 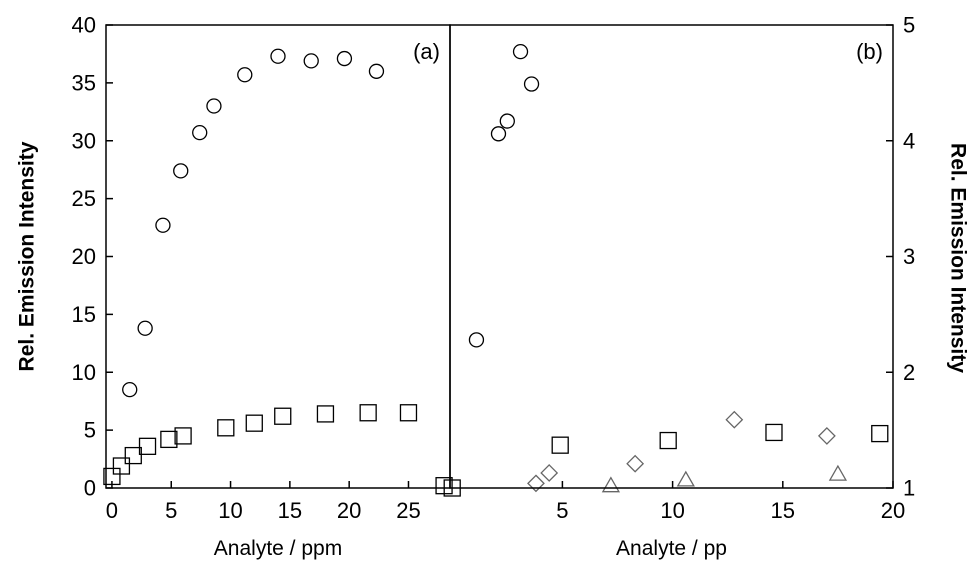 What do you see at coordinates (84, 314) in the screenshot?
I see `y-tick-label: 15` at bounding box center [84, 314].